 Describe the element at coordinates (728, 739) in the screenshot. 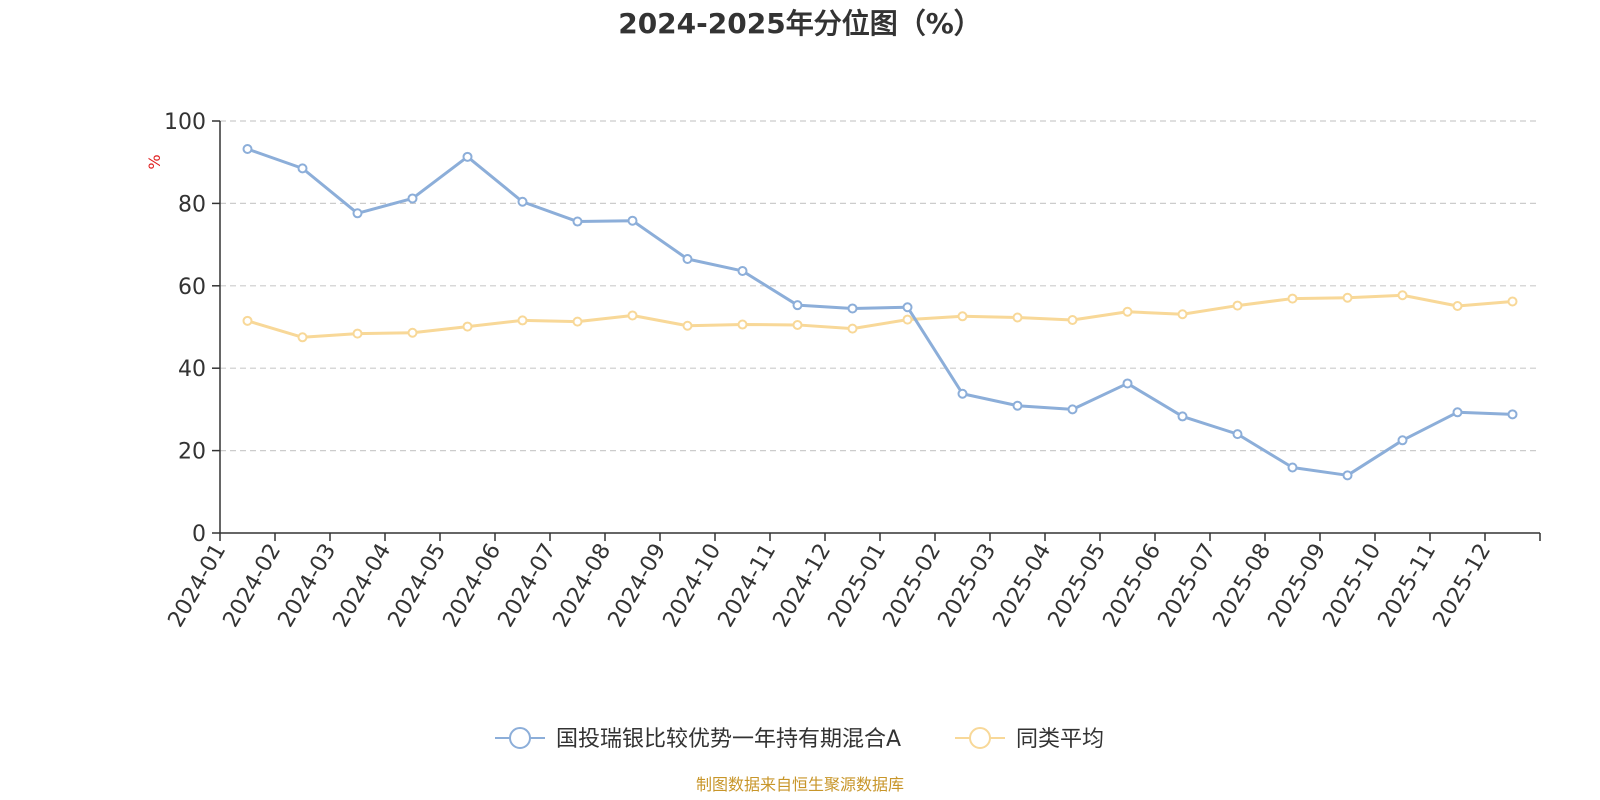

I see `legend-fund-label: 国投瑞银比较优势一年持有期混合A` at that location.